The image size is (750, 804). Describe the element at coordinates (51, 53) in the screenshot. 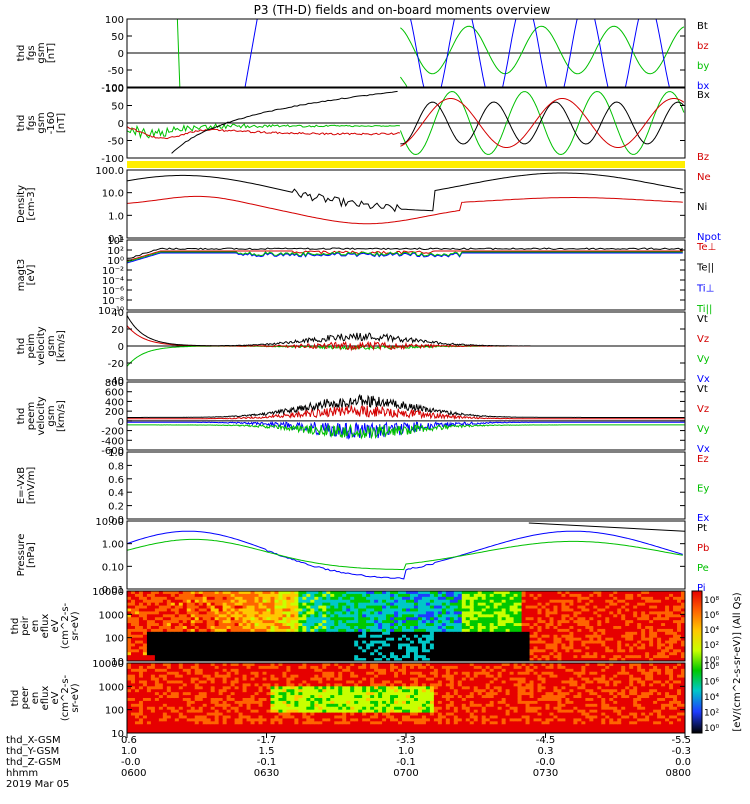

I see `panel-fgs-ylabel-3: [nT]` at that location.